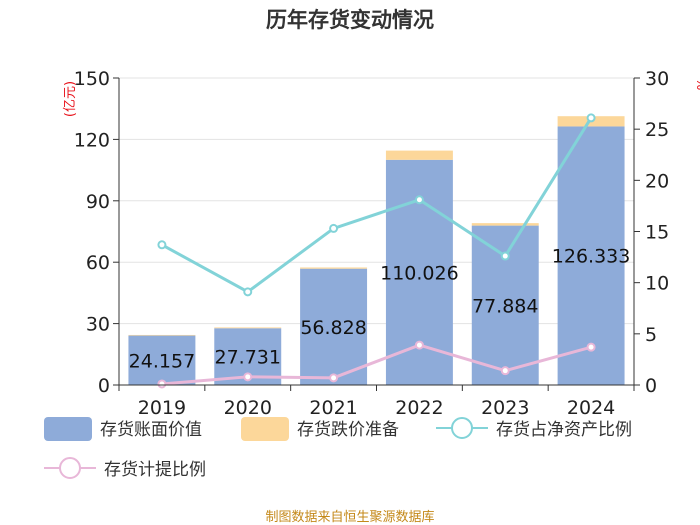 The image size is (700, 525). I want to click on y-left-tick-label: 150, so click(92, 79).